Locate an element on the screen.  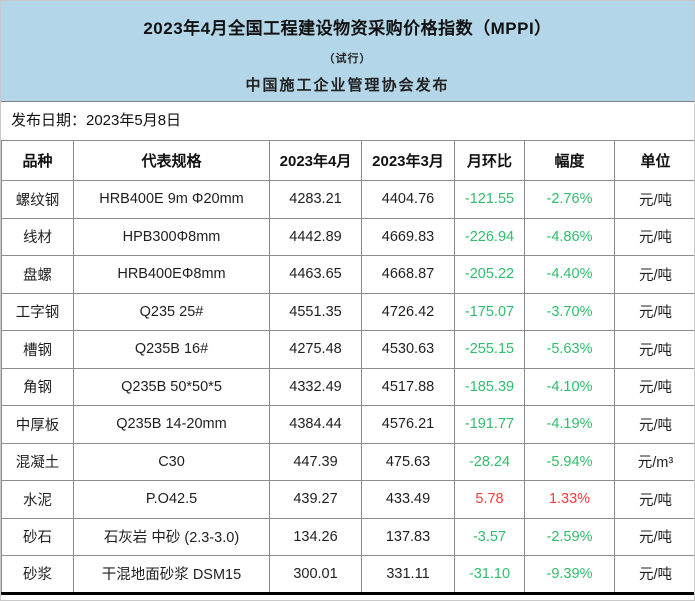
pct-change: -4.86% is located at coordinates (569, 236).